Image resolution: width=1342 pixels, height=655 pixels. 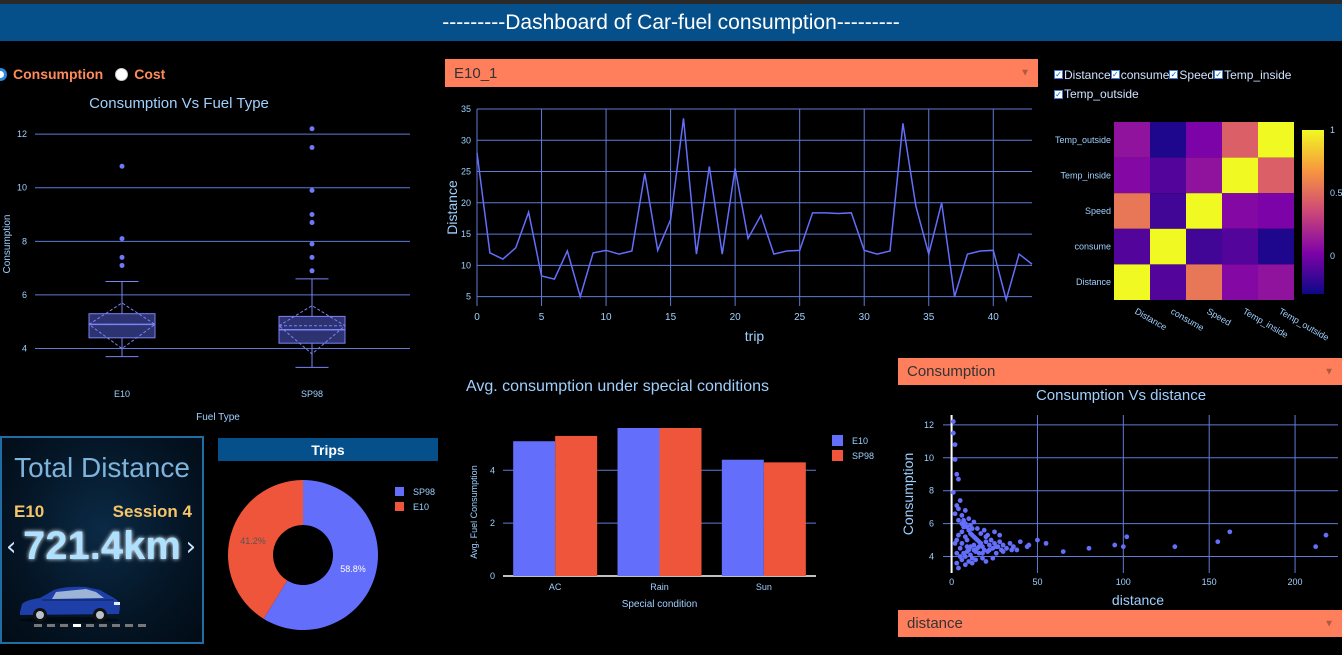 I want to click on radio-cost, so click(x=122, y=74).